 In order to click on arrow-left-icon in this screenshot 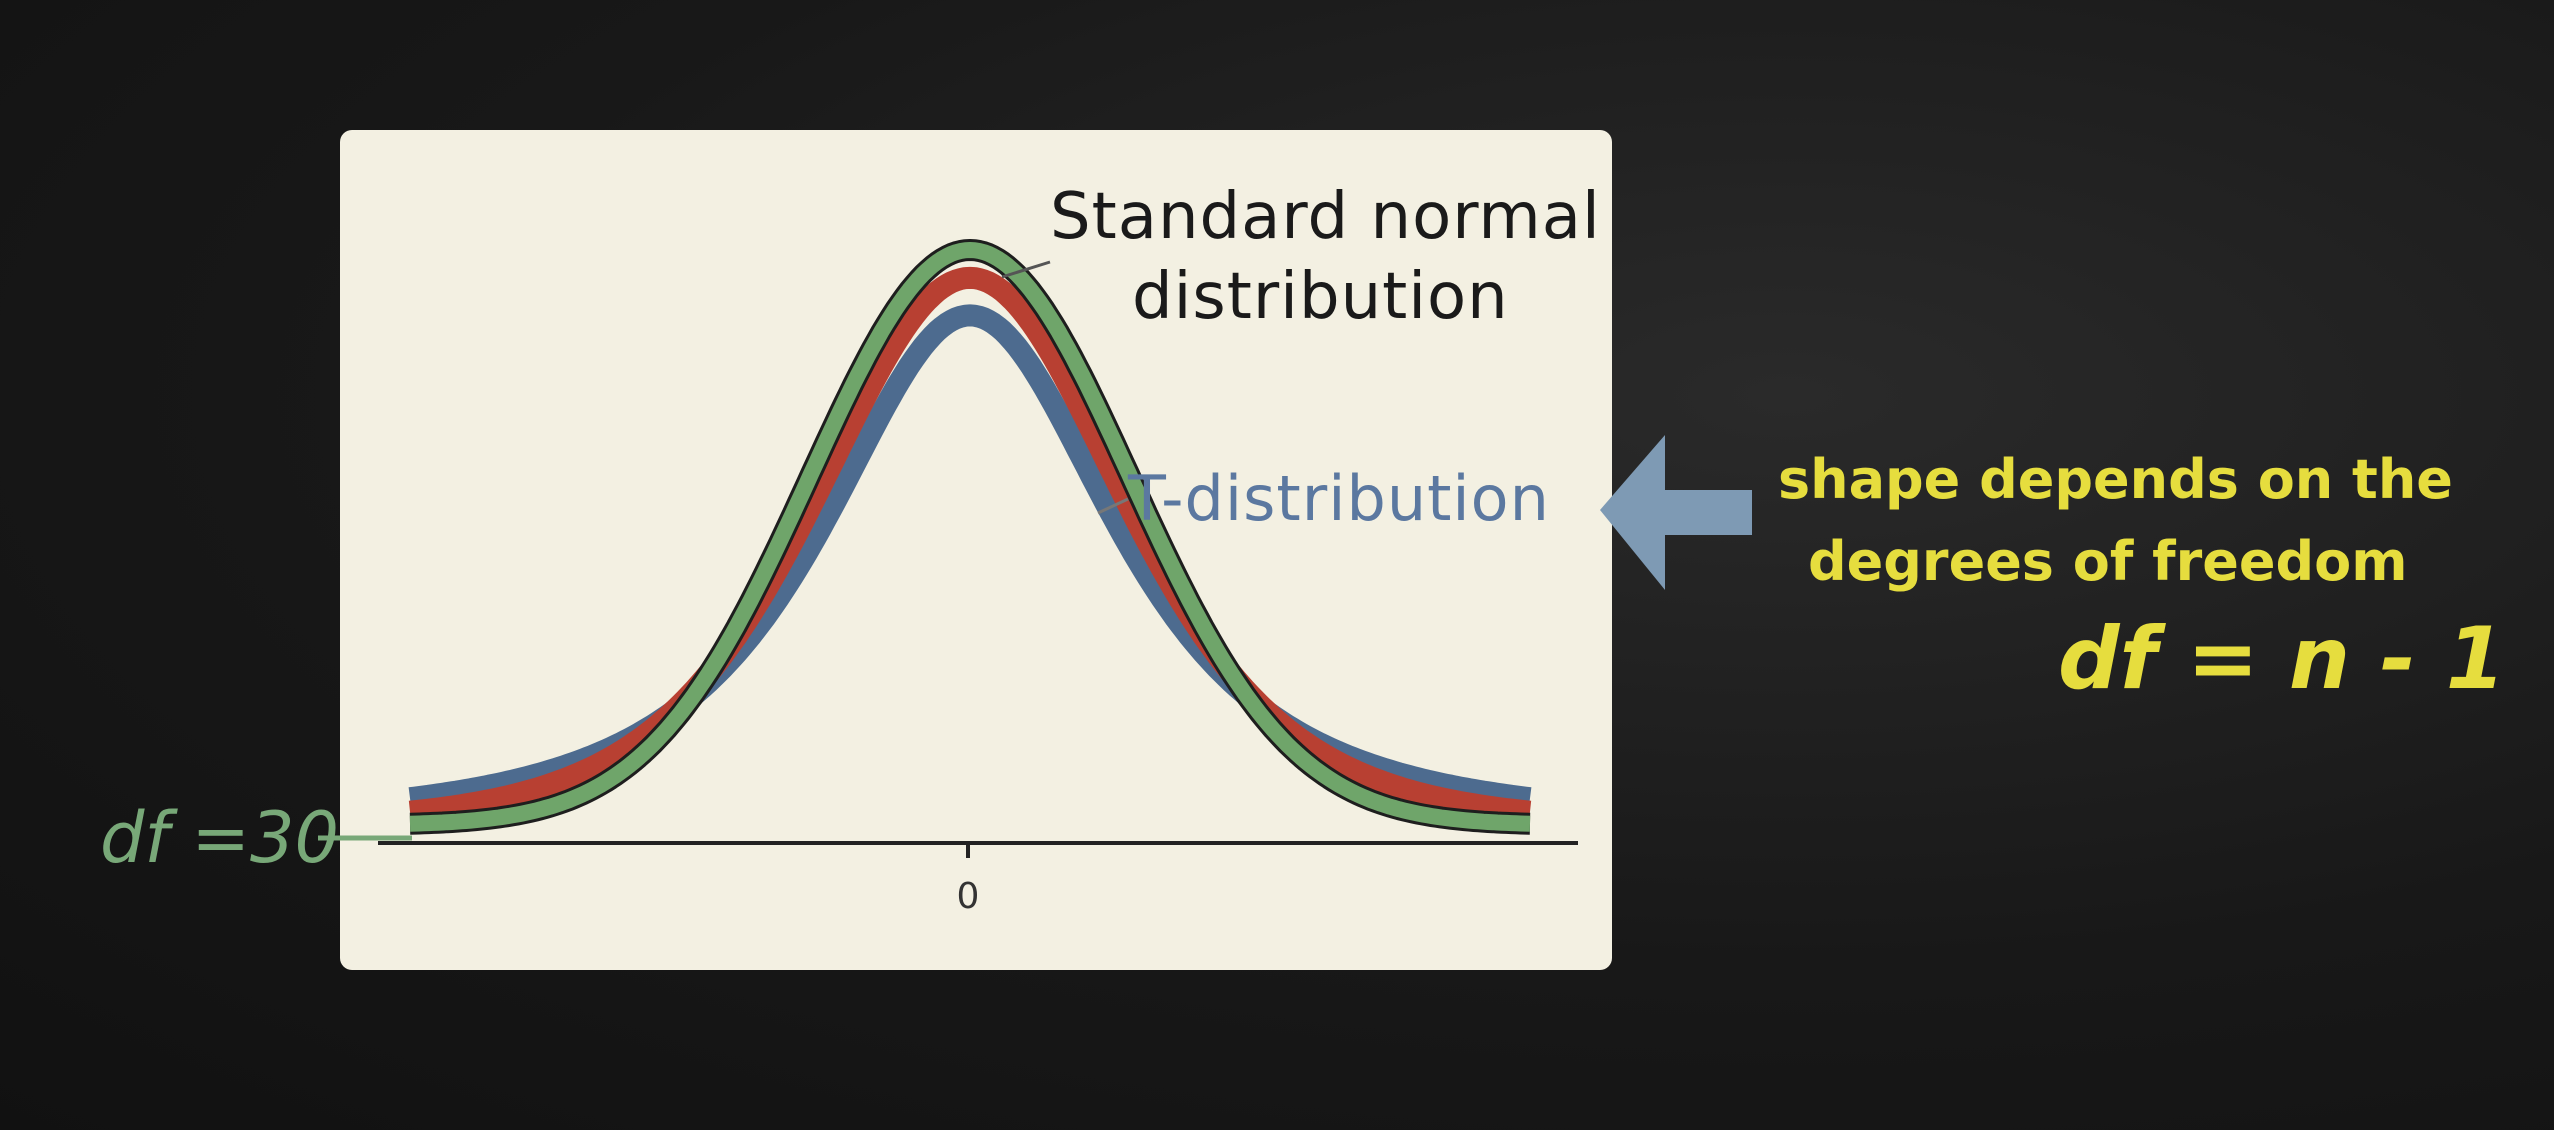, I will do `click(1676, 512)`.